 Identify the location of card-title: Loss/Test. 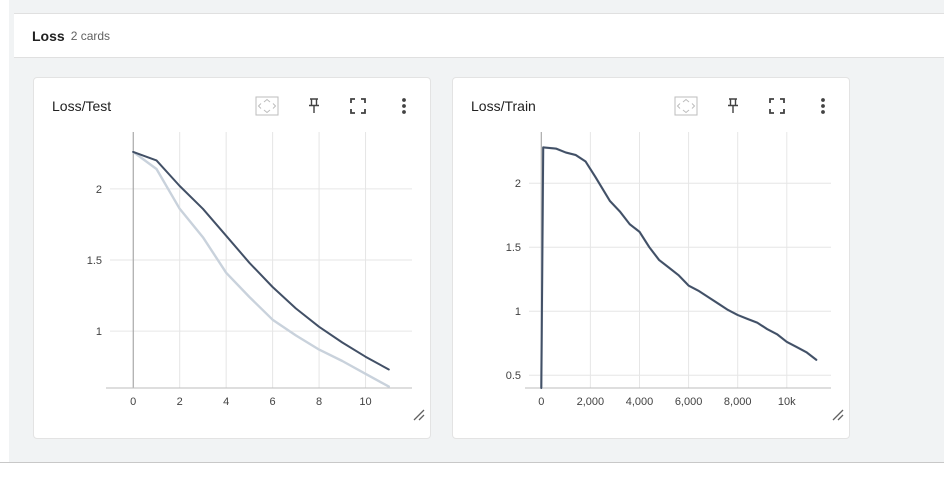
(82, 106).